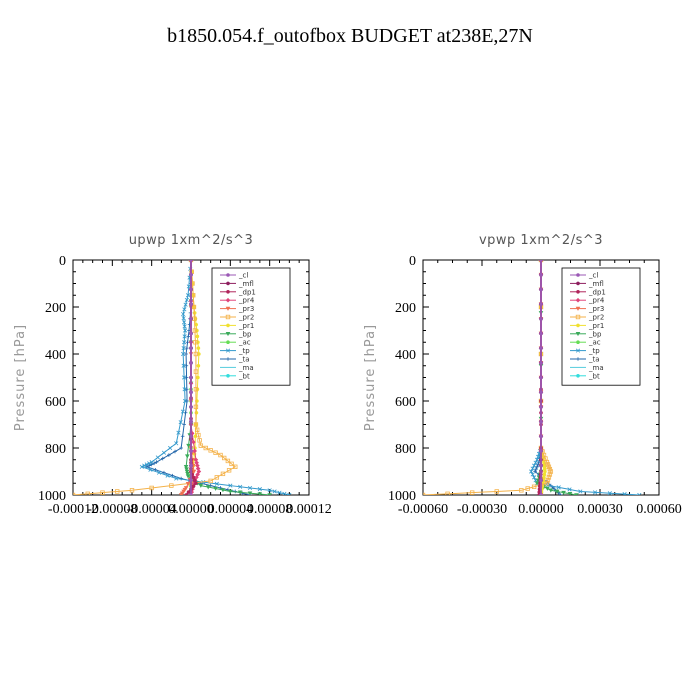  I want to click on x-tick-label: -0.00008, so click(112, 509).